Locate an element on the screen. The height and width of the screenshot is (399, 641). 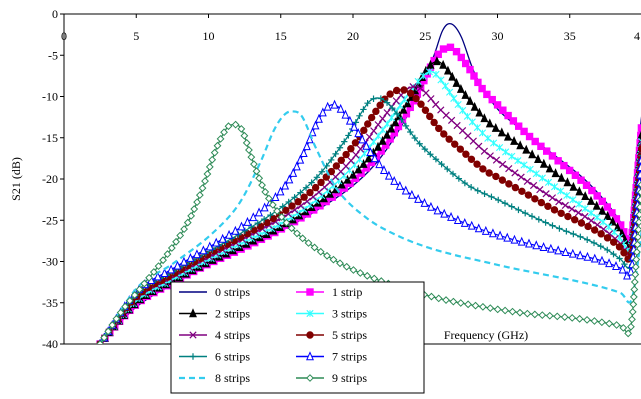
x-tick-label: 5 is located at coordinates (136, 36).